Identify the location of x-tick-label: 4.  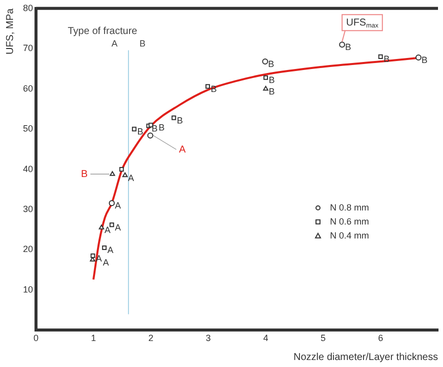
(265, 338).